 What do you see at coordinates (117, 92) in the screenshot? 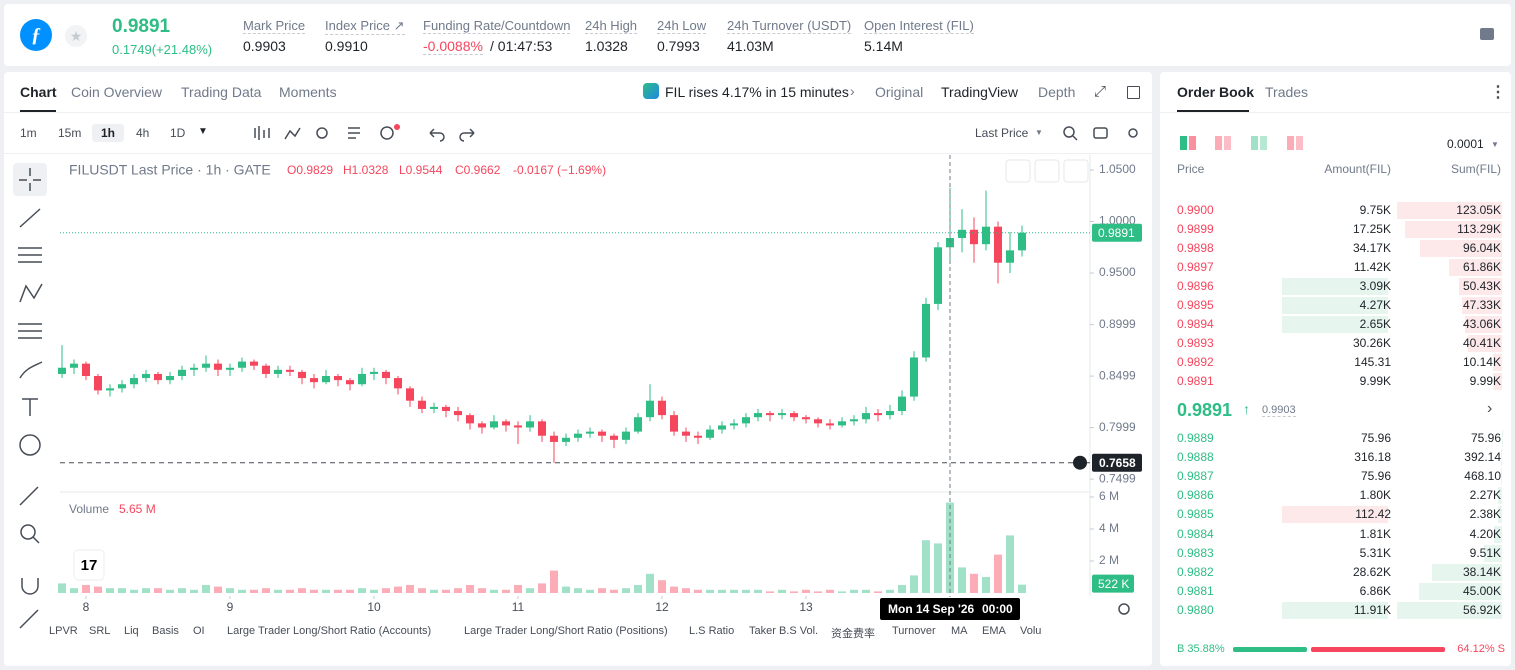
I see `chart-tab: Coin Overview` at bounding box center [117, 92].